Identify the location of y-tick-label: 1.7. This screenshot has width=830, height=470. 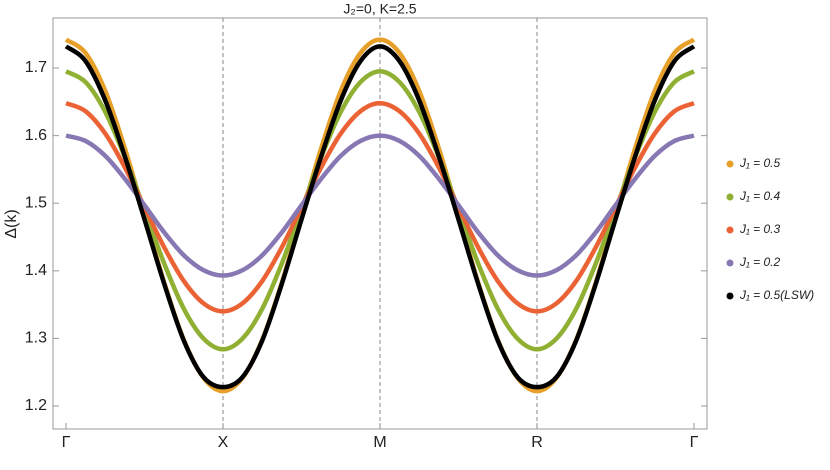
(36, 67).